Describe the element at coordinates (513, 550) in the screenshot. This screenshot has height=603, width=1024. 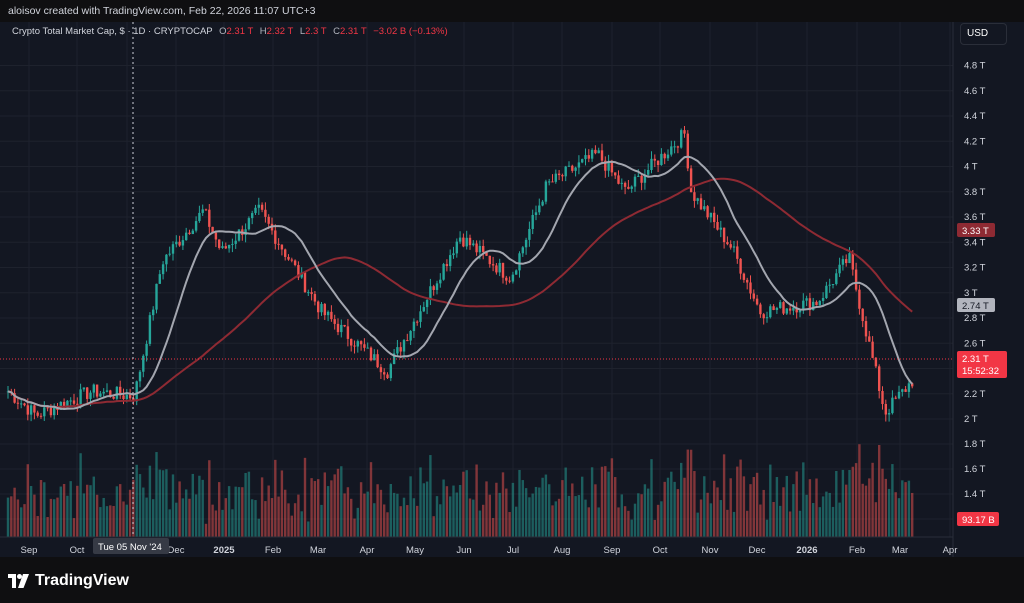
I see `time-tick-label: Jul` at that location.